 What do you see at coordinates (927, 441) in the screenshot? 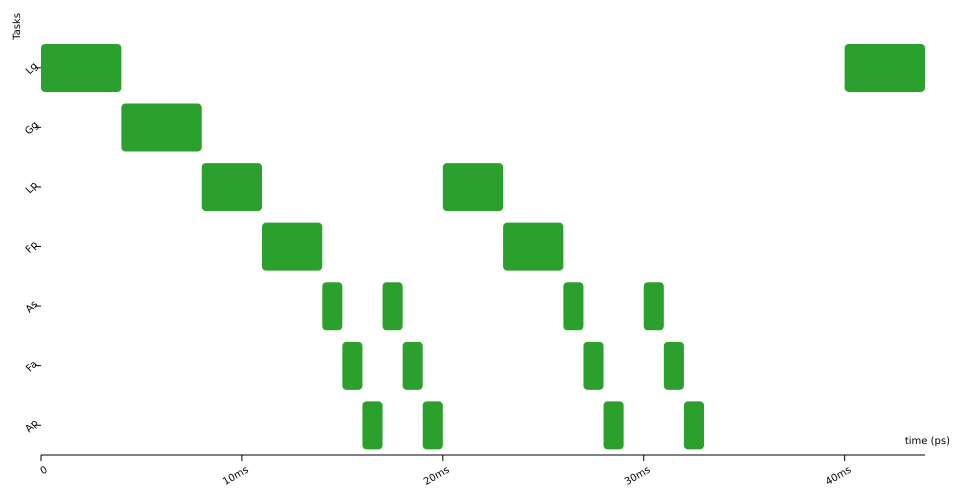
I see `x-axis-title: time (ps)` at bounding box center [927, 441].